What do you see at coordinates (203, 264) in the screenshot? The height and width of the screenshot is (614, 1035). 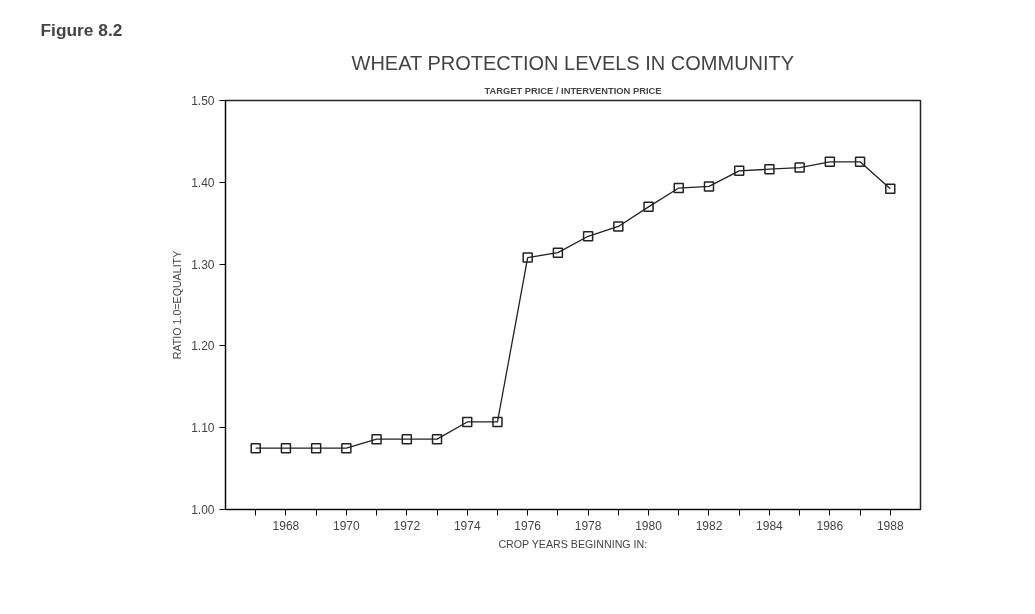 I see `y-tick-label: 1.30` at bounding box center [203, 264].